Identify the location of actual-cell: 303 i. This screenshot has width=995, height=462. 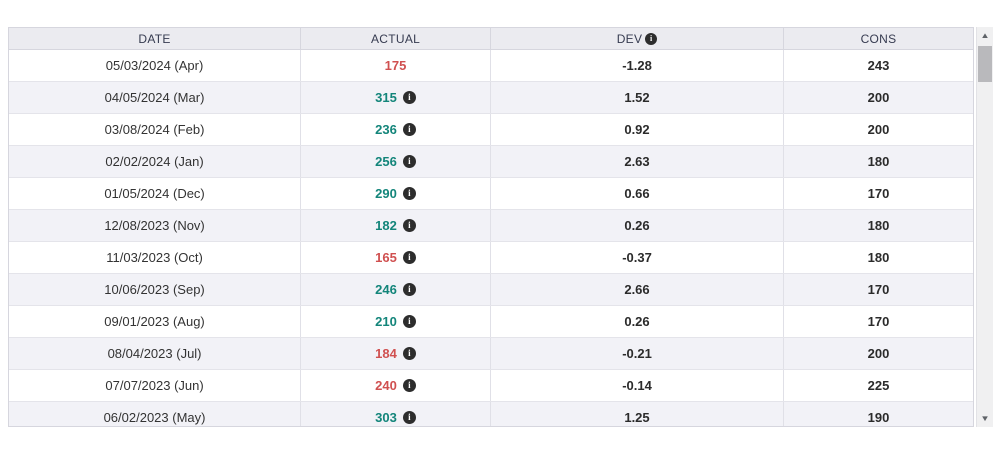
(396, 414).